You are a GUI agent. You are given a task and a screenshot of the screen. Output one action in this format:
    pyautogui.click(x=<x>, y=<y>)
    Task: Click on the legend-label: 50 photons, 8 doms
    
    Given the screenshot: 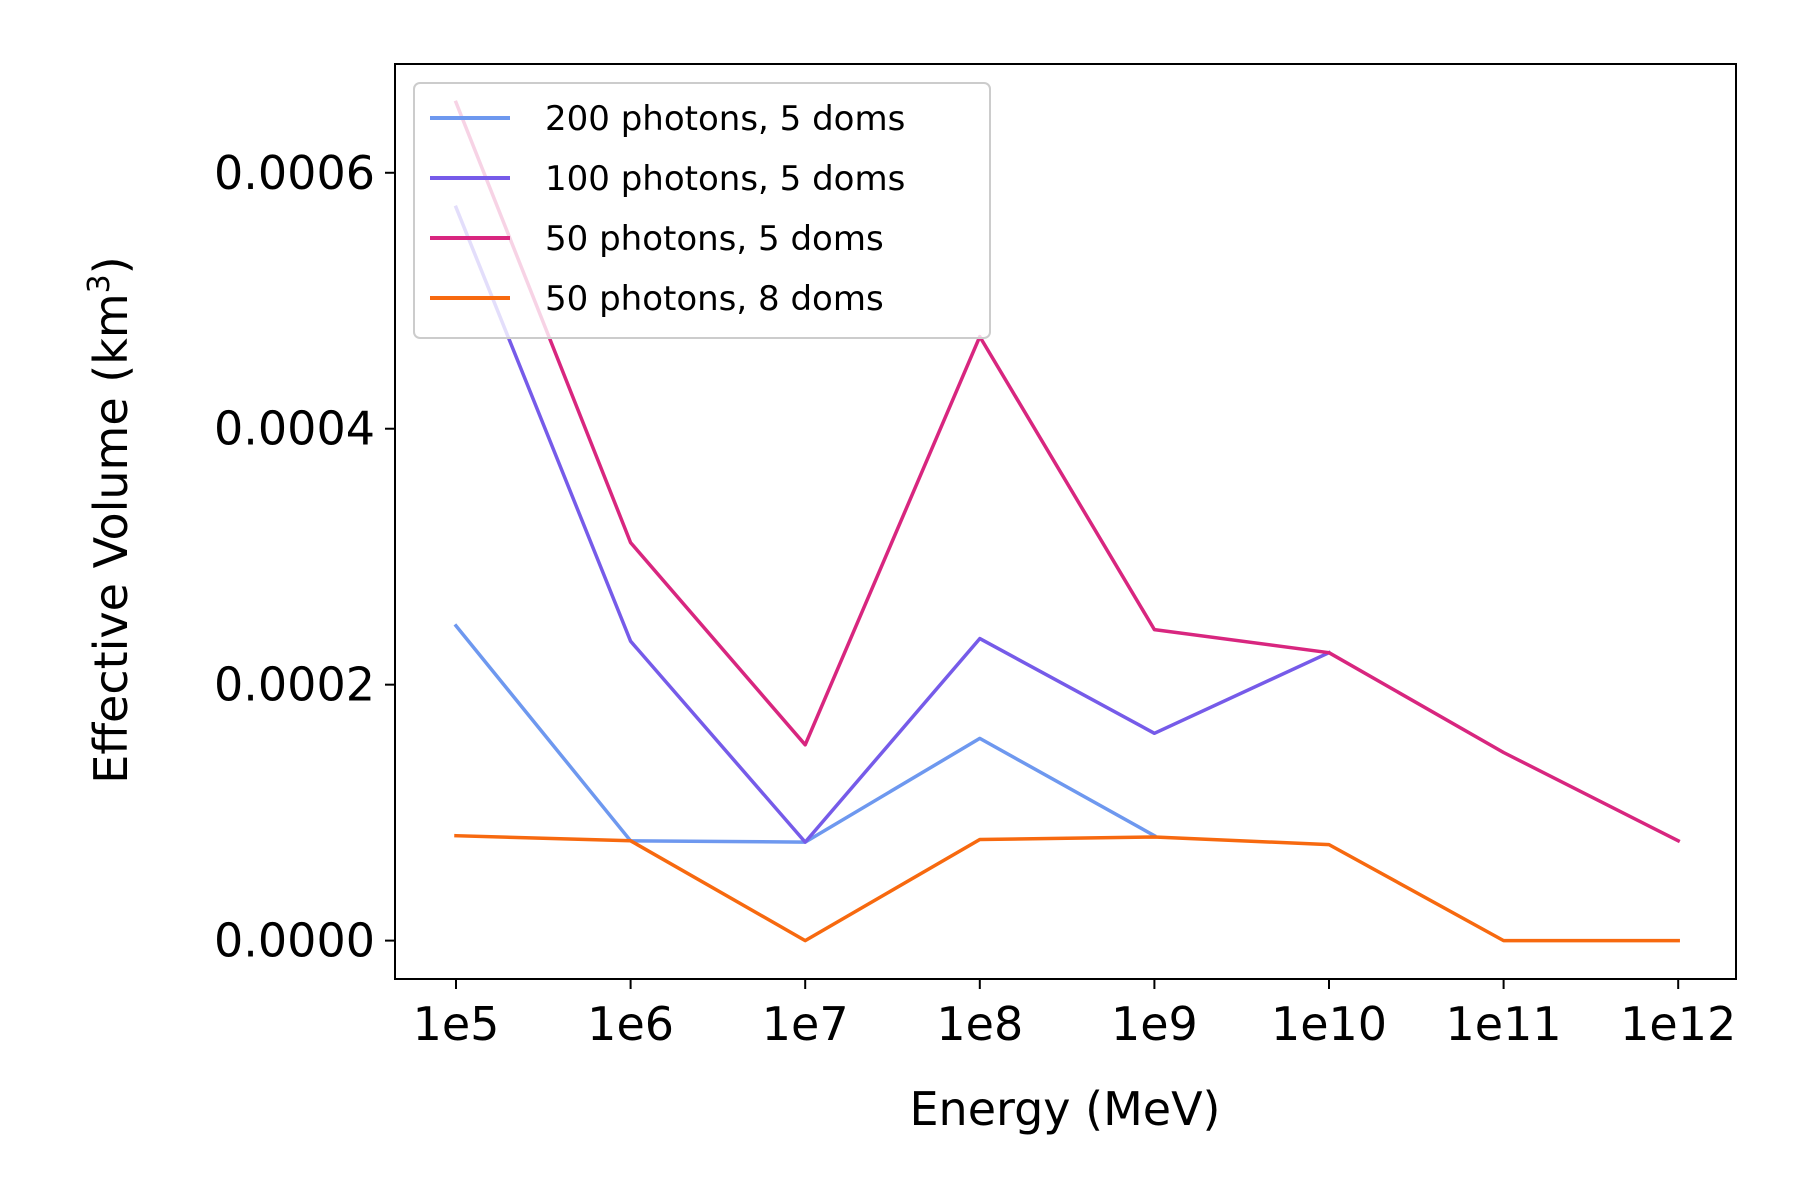 What is the action you would take?
    pyautogui.click(x=714, y=299)
    